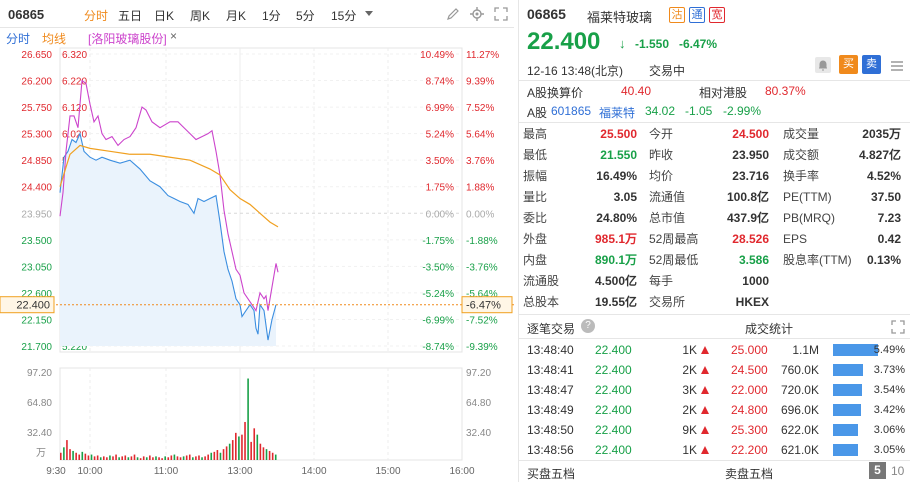 This screenshot has height=482, width=910. Describe the element at coordinates (39, 373) in the screenshot. I see `volume-tick-label: 97.20` at that location.